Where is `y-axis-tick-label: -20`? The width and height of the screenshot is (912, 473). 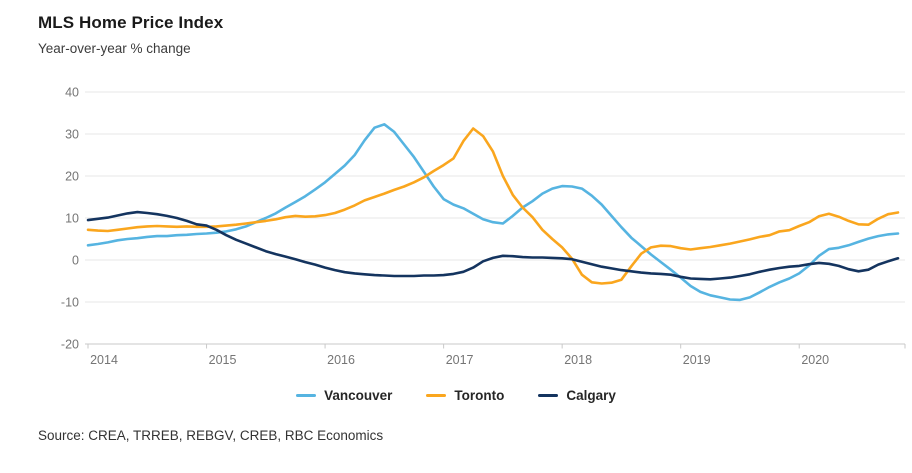
y-axis-tick-label: -20 is located at coordinates (70, 345).